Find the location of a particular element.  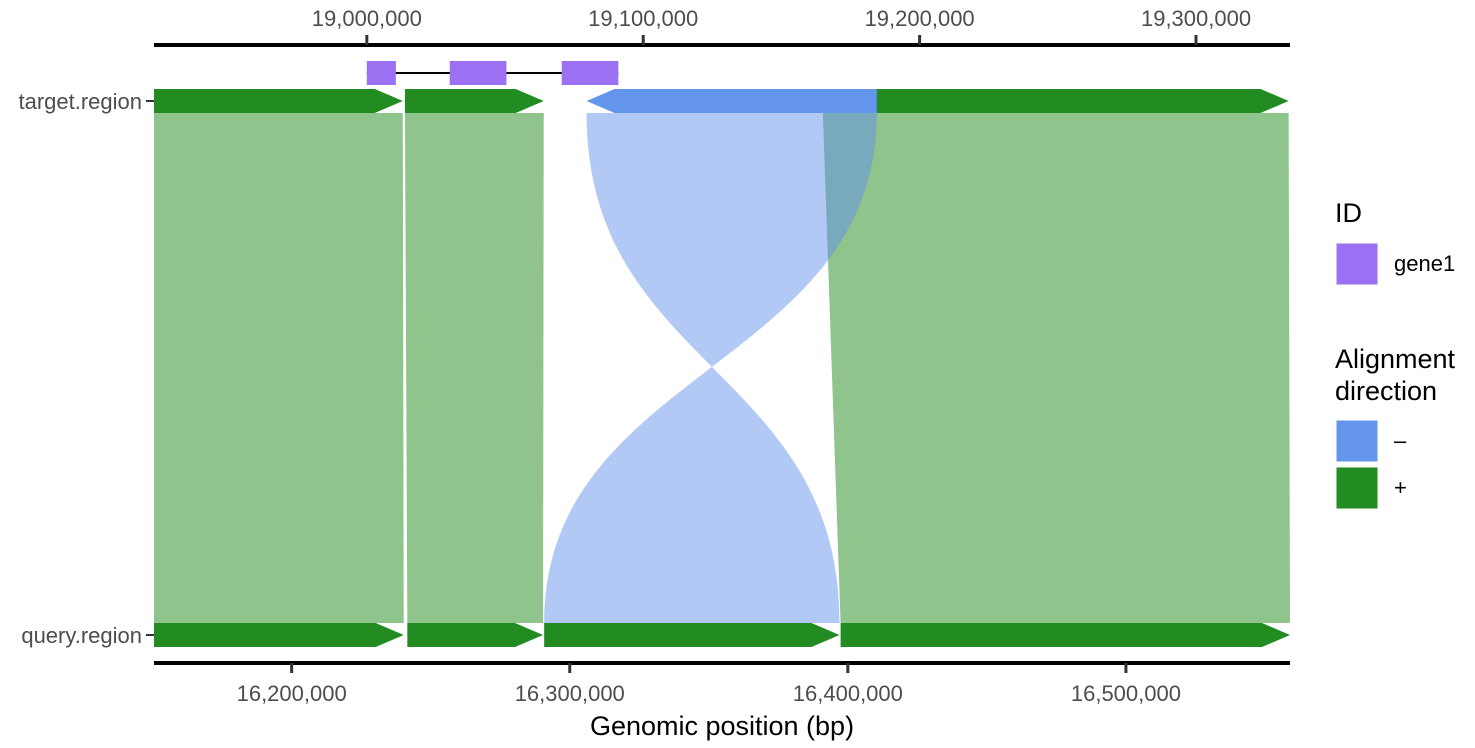

legend: ID gene1 Alignment direction – + is located at coordinates (1395, 354).